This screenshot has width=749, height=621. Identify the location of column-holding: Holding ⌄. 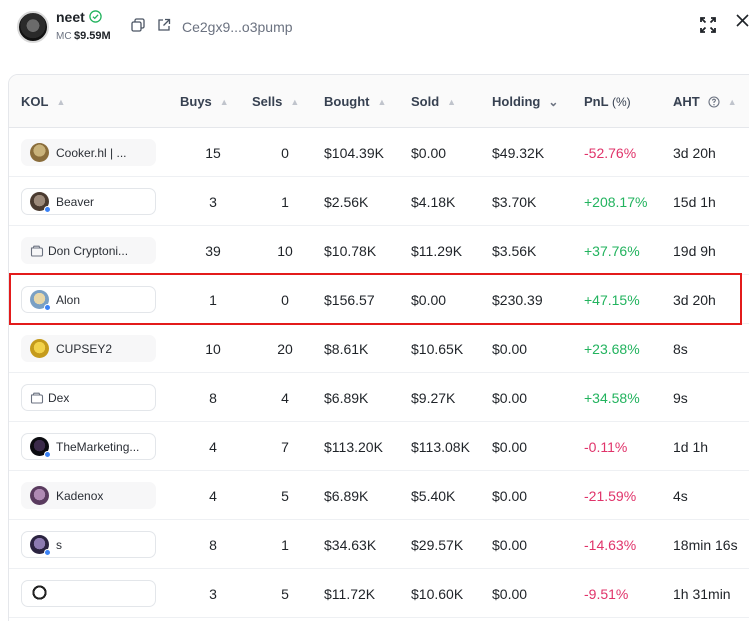
(525, 101).